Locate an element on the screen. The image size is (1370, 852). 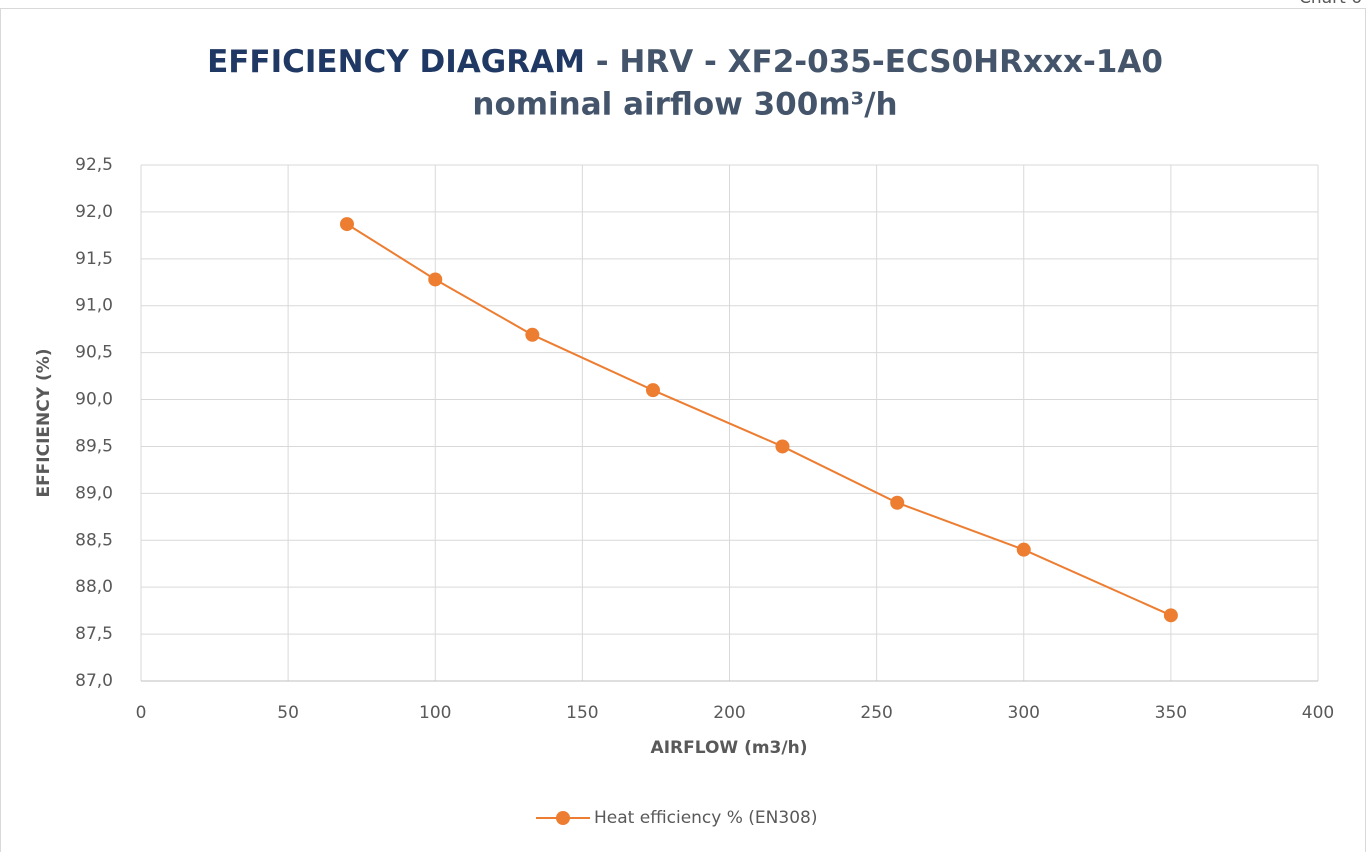
y-tick-label: 87,5 is located at coordinates (94, 634).